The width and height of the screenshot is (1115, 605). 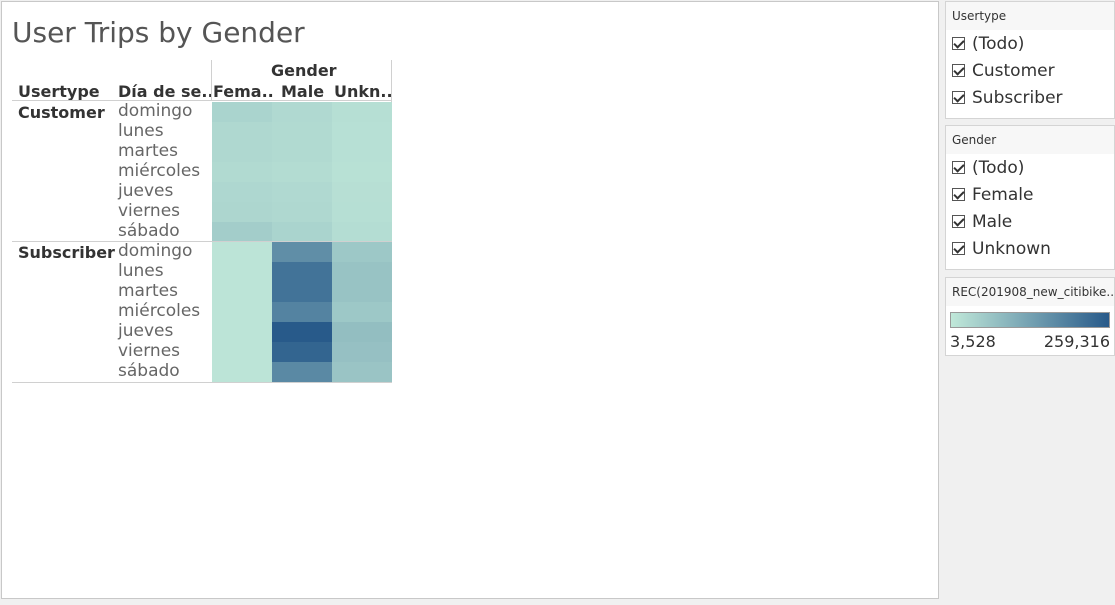 I want to click on gender-option-todo: (Todo), so click(x=1030, y=167).